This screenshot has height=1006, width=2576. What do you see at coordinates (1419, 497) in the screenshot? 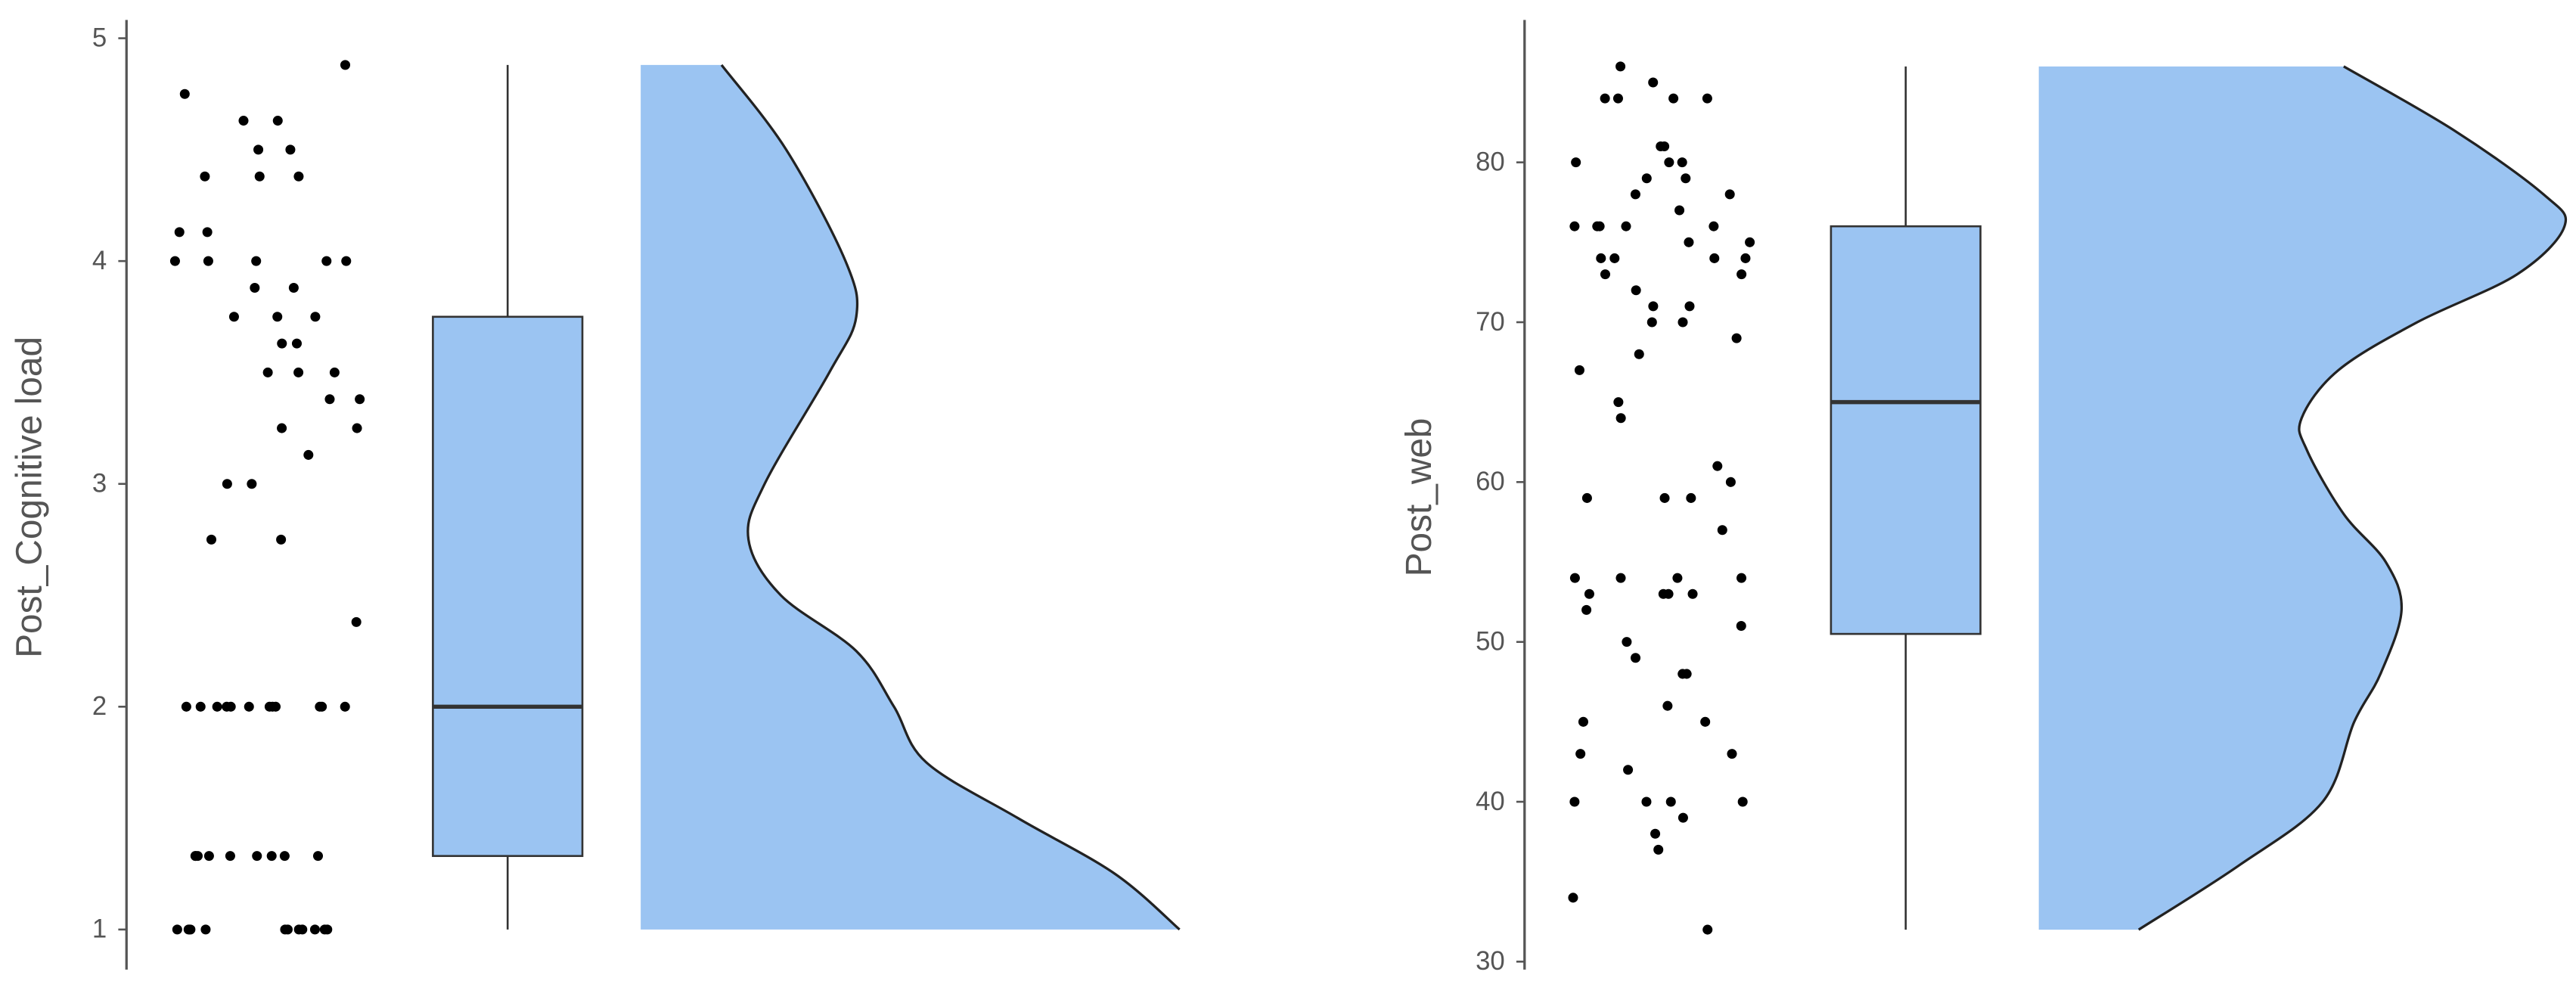
I see `y-axis-label: Post_web` at bounding box center [1419, 497].